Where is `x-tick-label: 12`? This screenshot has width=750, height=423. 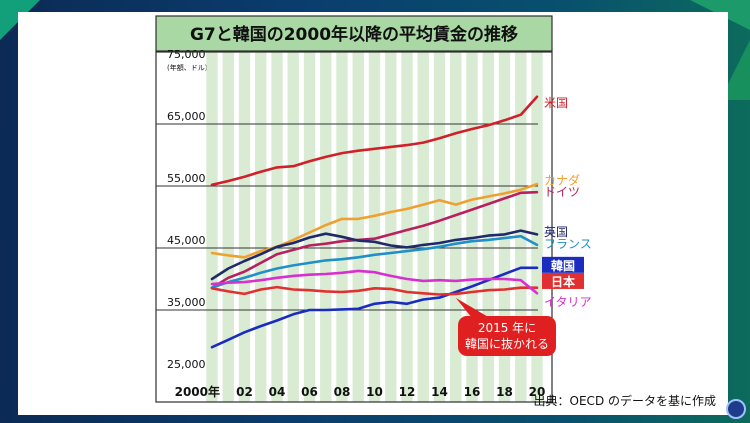 x-tick-label: 12 is located at coordinates (407, 392).